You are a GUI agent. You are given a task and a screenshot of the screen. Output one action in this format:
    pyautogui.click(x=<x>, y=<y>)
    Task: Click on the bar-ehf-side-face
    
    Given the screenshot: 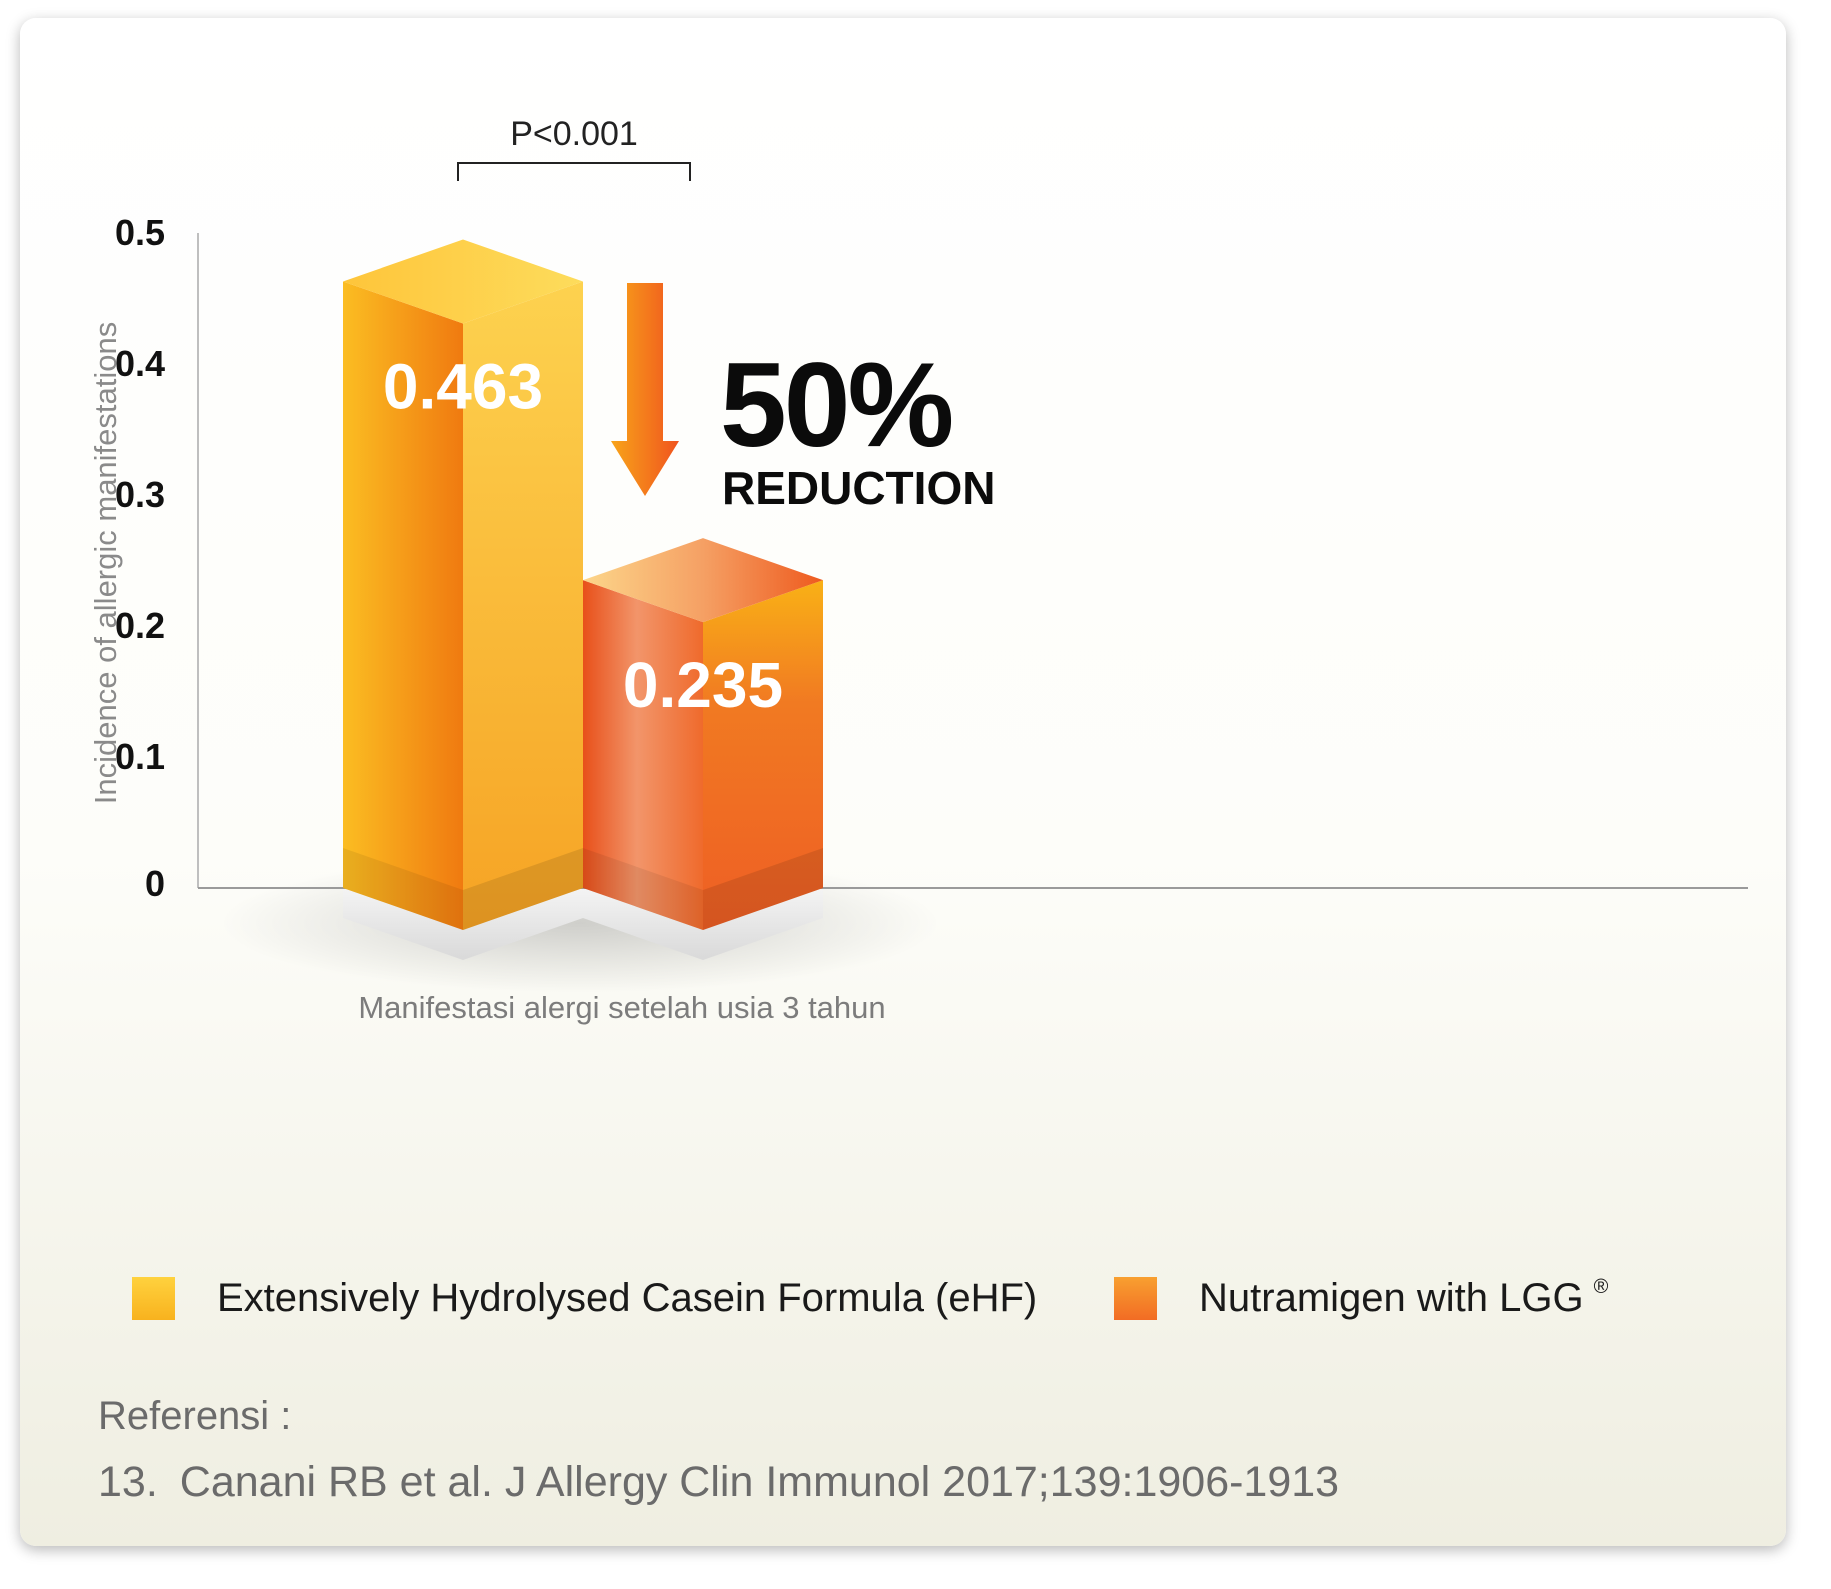 What is the action you would take?
    pyautogui.click(x=523, y=606)
    